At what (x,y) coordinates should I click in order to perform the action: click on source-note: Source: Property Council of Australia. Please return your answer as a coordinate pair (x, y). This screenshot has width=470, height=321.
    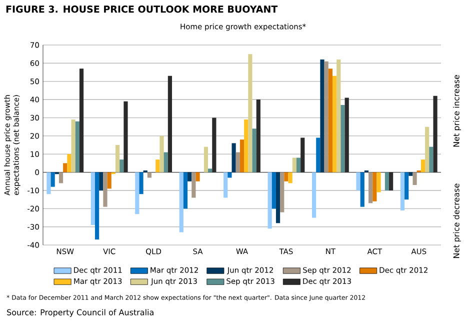
    Looking at the image, I should click on (80, 313).